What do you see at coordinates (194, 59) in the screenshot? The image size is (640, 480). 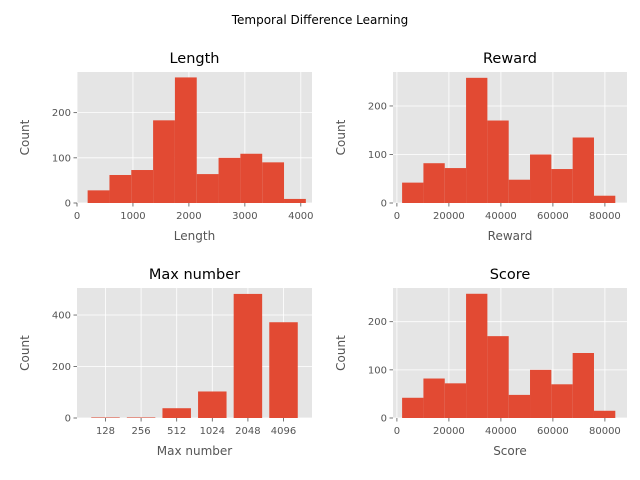 I see `panel-title: Length` at bounding box center [194, 59].